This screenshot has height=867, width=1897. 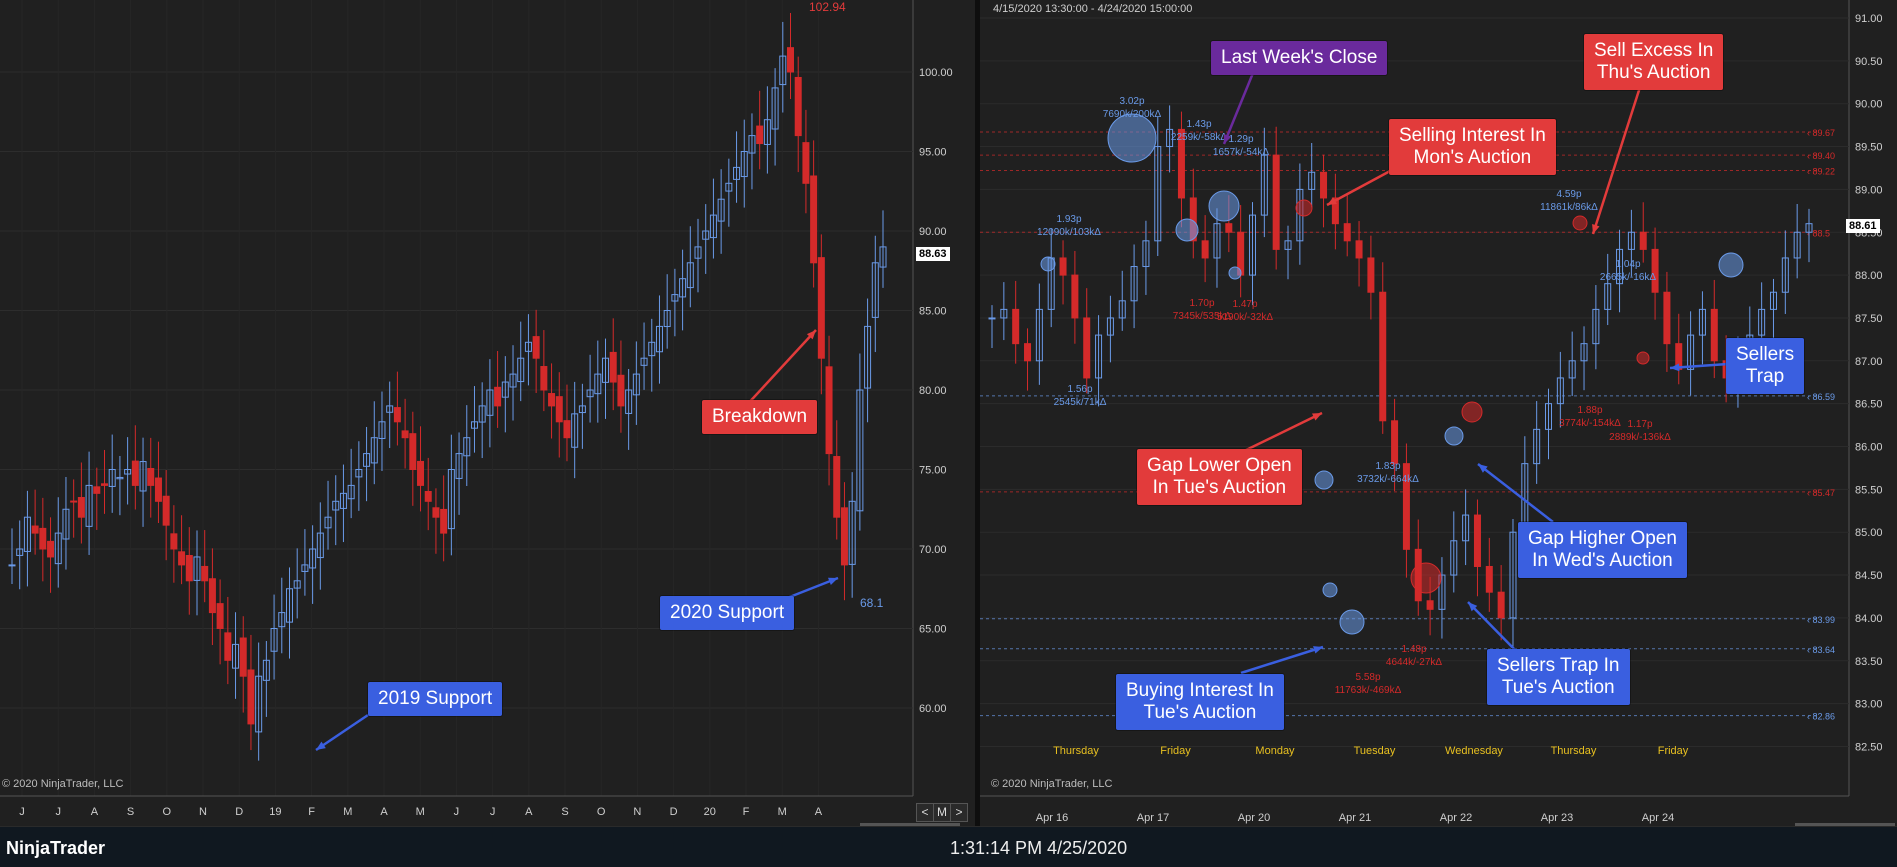 I want to click on sellers-trap-tue-arrow, so click(x=1494, y=628).